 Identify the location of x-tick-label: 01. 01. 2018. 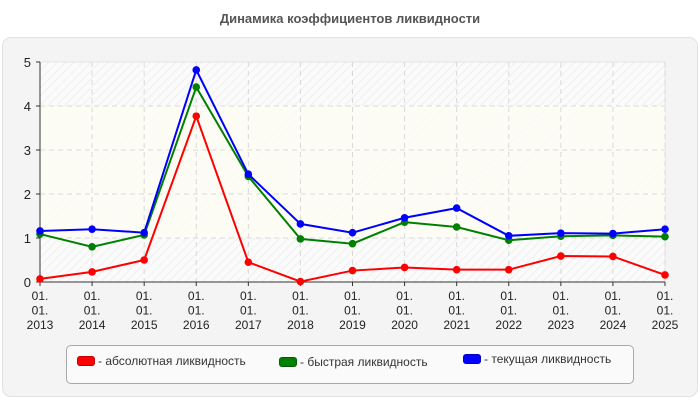
(300, 310).